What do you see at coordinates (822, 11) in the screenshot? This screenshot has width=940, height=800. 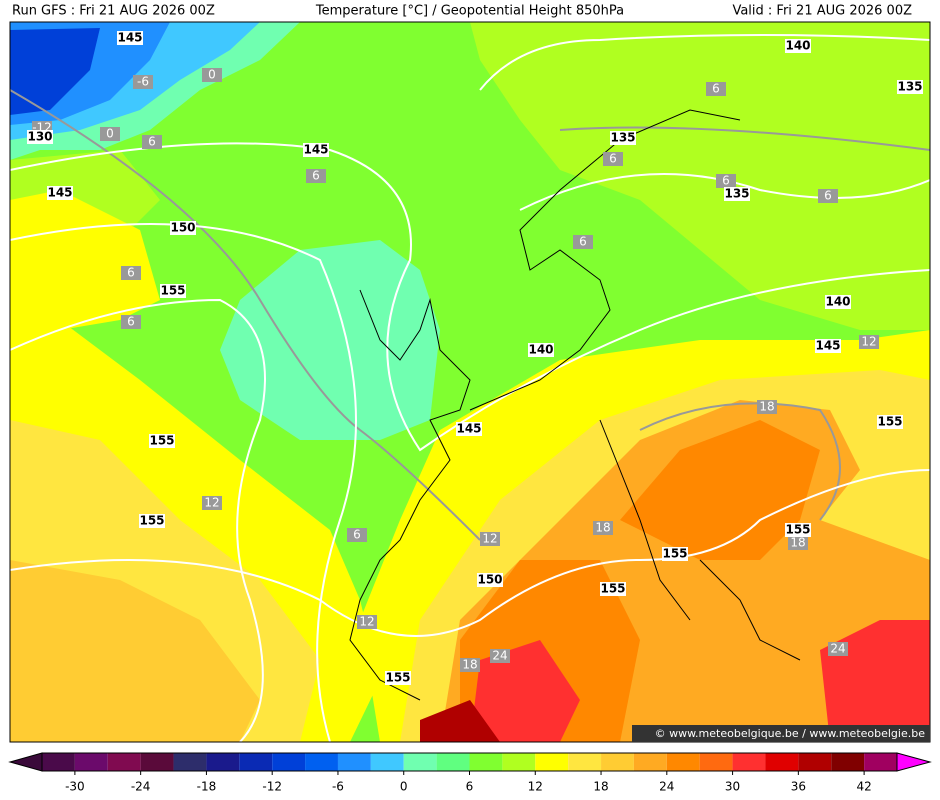 I see `valid-info: Valid : Fri 21 AUG 2026 00Z` at bounding box center [822, 11].